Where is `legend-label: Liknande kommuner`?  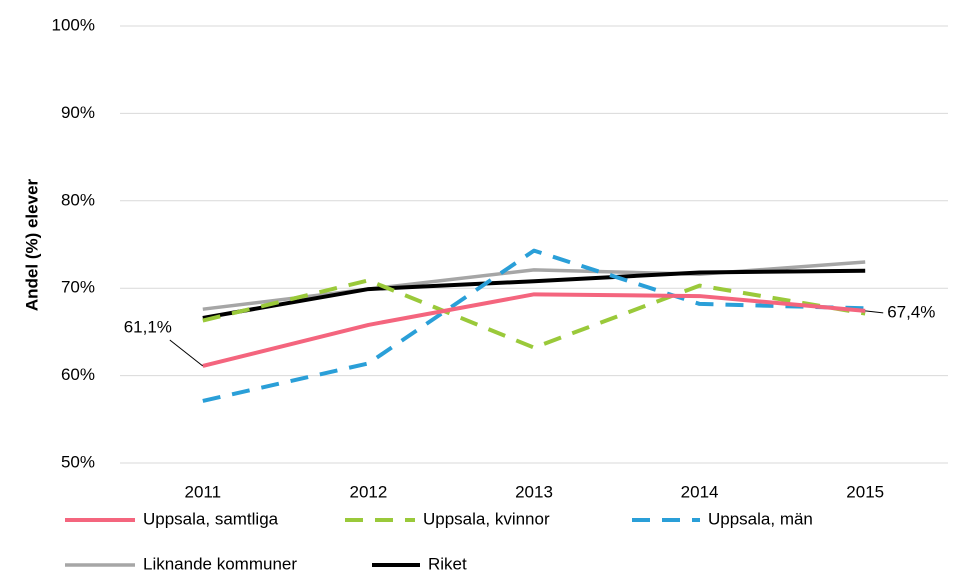 legend-label: Liknande kommuner is located at coordinates (220, 563).